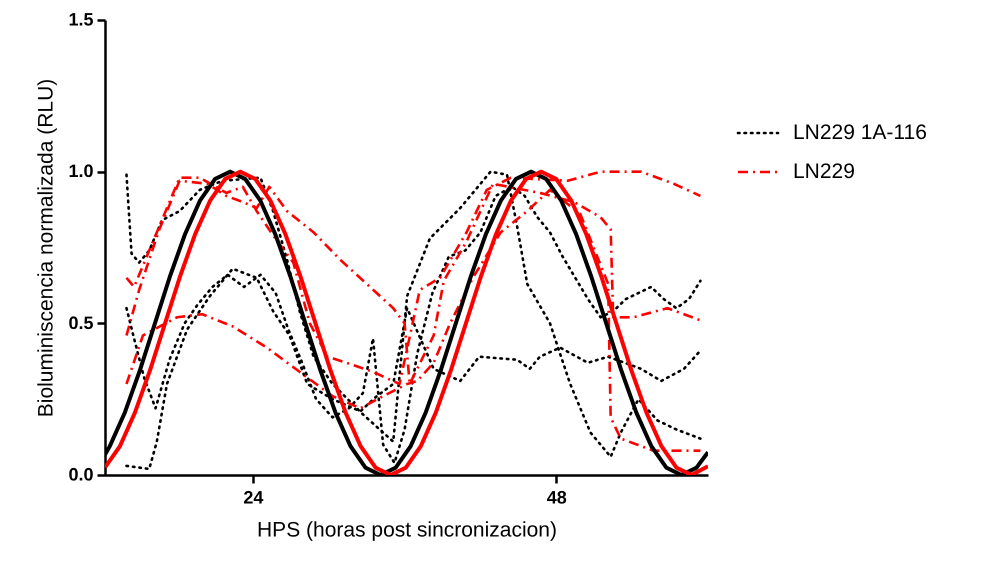 This screenshot has width=992, height=568. I want to click on x-axis-title: HPS (horas post sincronizacion), so click(407, 530).